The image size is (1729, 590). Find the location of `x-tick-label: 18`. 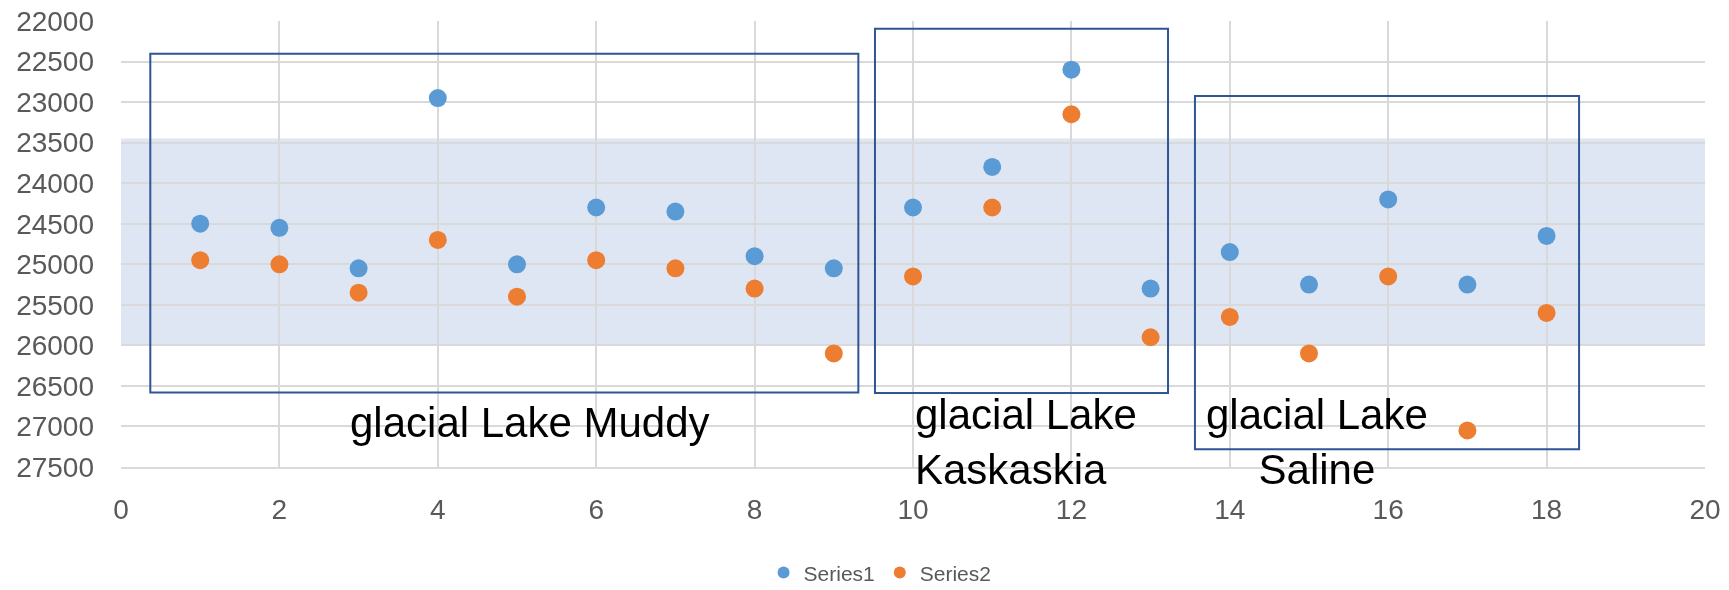

x-tick-label: 18 is located at coordinates (1547, 509).